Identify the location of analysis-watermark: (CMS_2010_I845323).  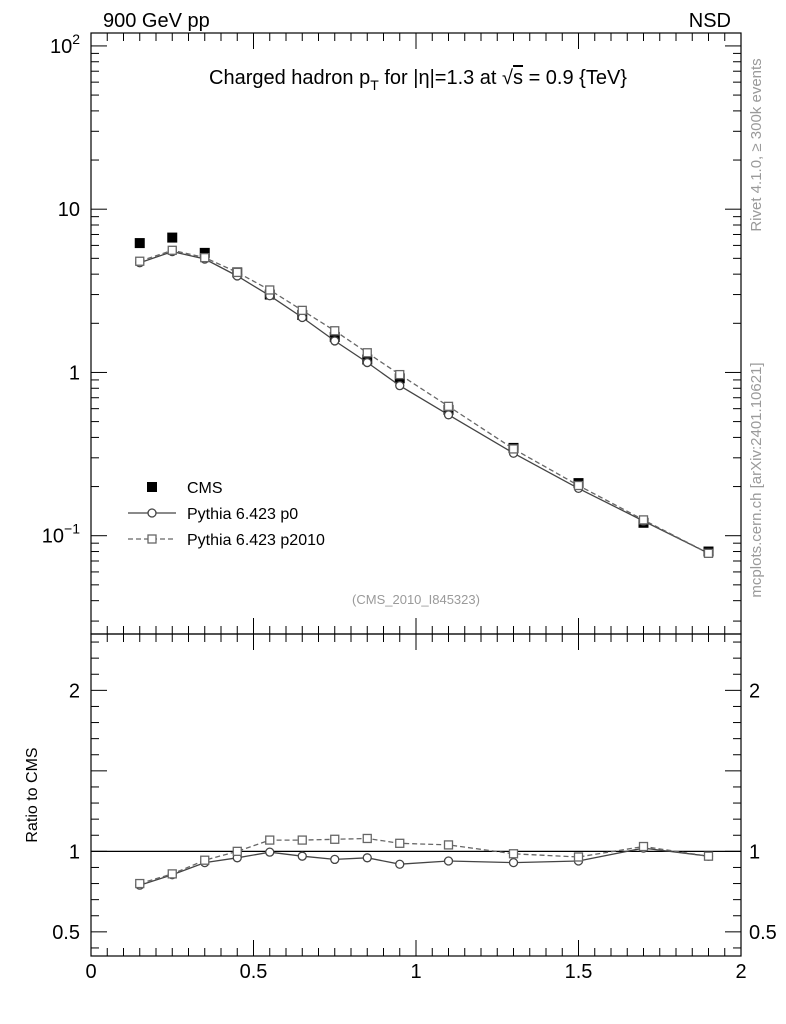
(416, 599).